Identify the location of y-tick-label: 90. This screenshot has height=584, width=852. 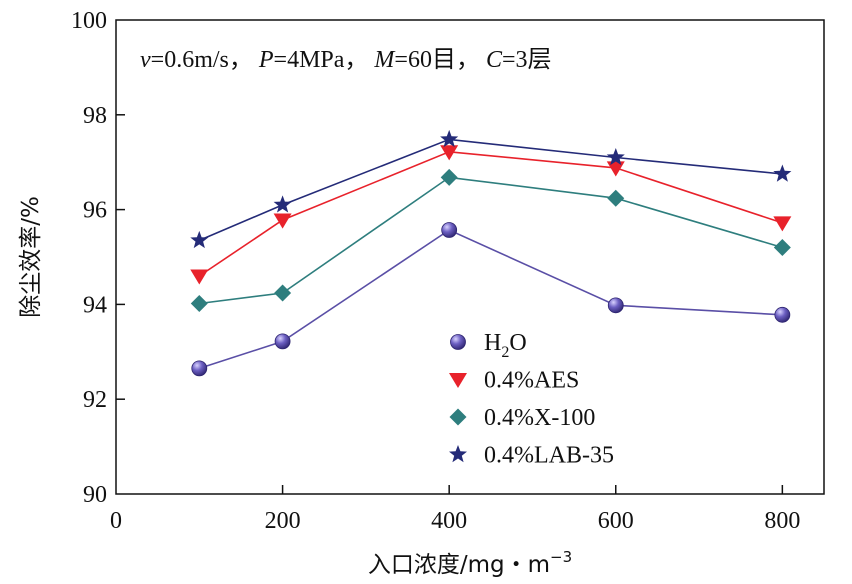
(95, 495).